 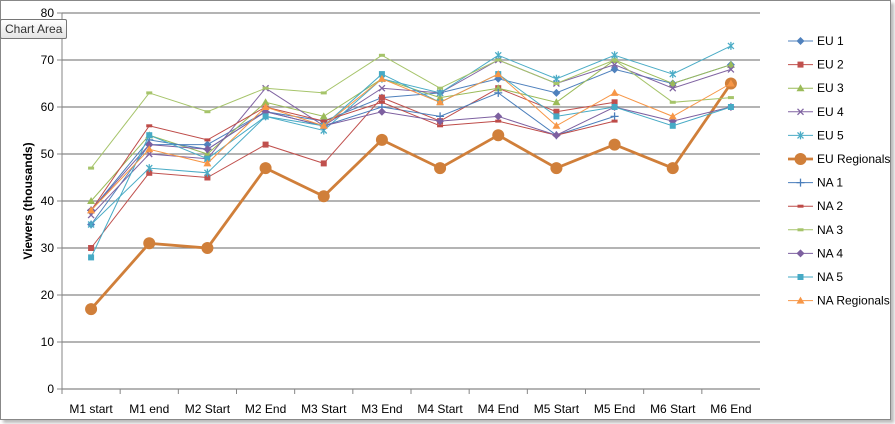 What do you see at coordinates (208, 409) in the screenshot?
I see `x-tick-label: M2 Start` at bounding box center [208, 409].